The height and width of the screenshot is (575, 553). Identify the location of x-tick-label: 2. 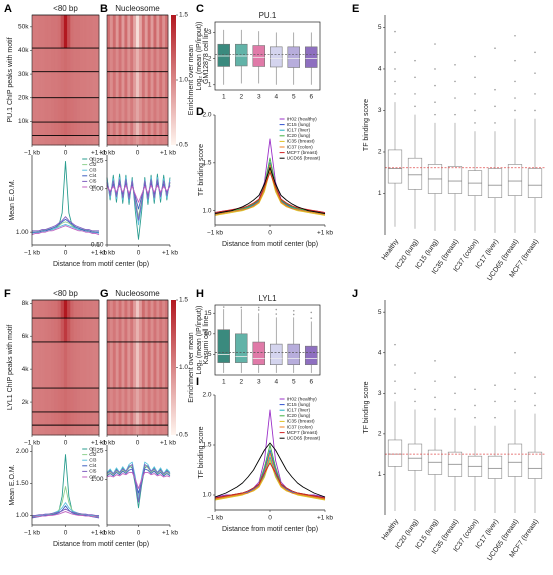
(241, 97).